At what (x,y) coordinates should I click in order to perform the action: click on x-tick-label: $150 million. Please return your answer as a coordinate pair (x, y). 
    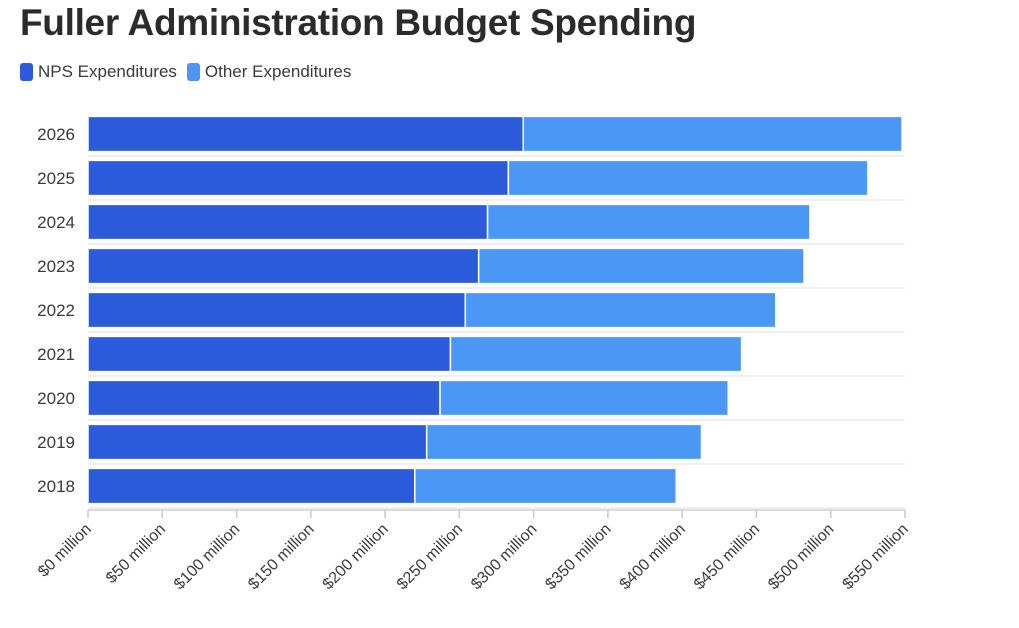
    Looking at the image, I should click on (281, 557).